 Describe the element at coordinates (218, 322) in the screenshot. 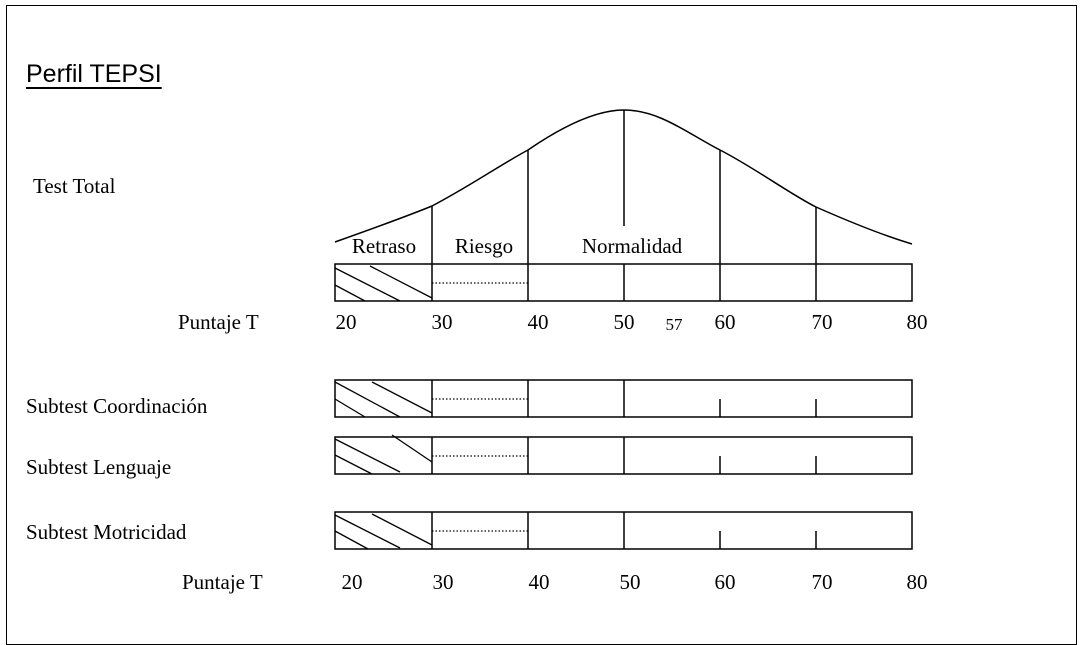

I see `score-axis-label-upper: Puntaje T` at that location.